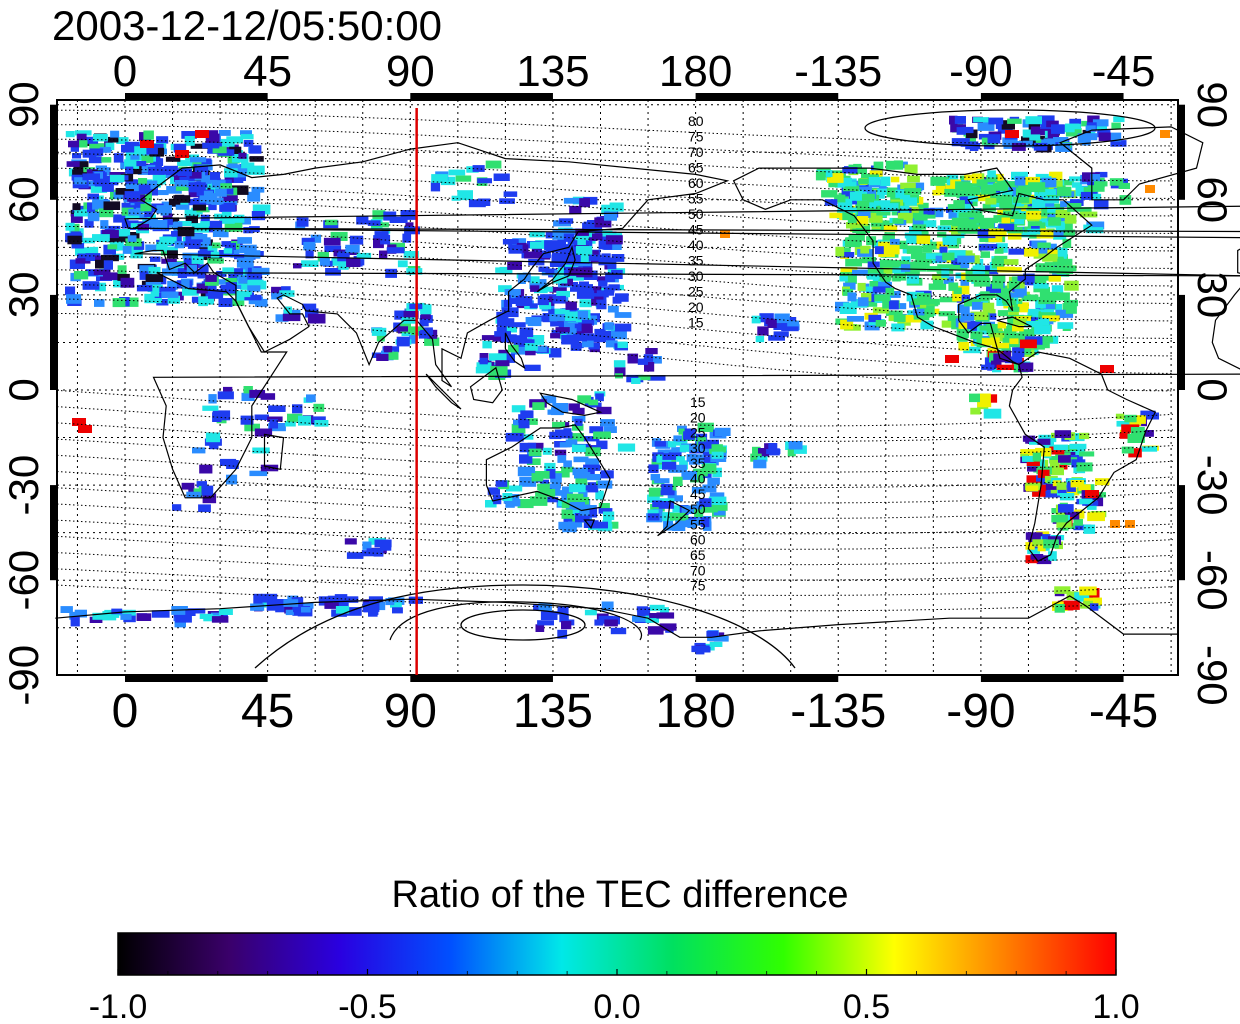 The height and width of the screenshot is (1024, 1240). What do you see at coordinates (615, 487) in the screenshot?
I see `contour-south` at bounding box center [615, 487].